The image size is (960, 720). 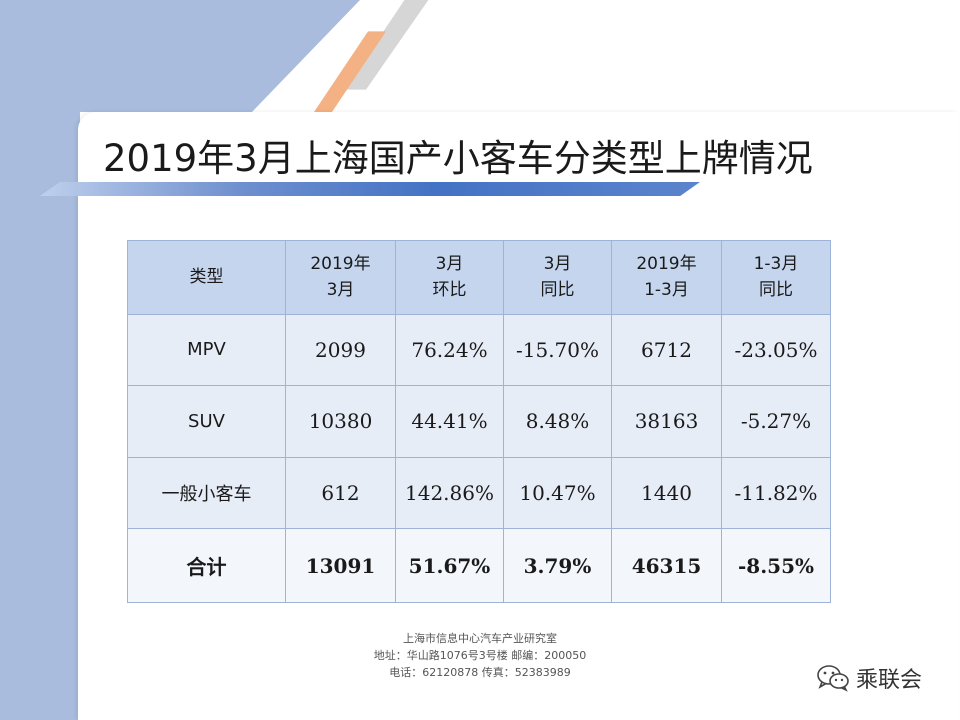 I want to click on wechat-icon, so click(x=833, y=678).